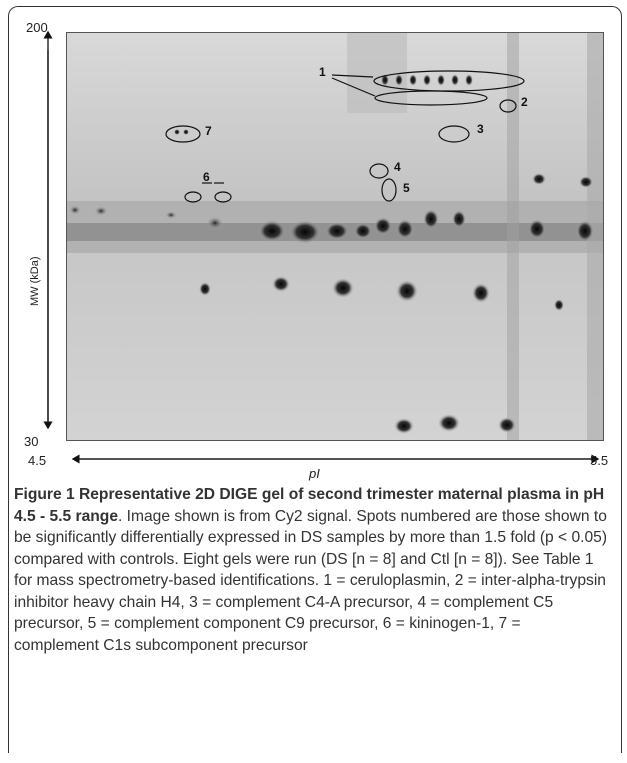 The height and width of the screenshot is (763, 627). I want to click on x-axis-right-label: 5.5, so click(599, 460).